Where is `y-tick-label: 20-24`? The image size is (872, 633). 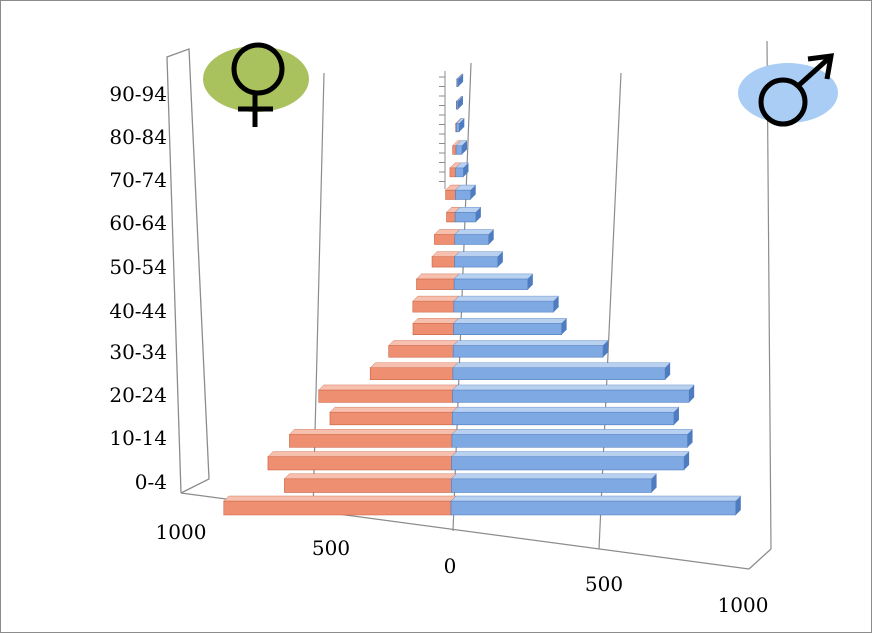
y-tick-label: 20-24 is located at coordinates (138, 395).